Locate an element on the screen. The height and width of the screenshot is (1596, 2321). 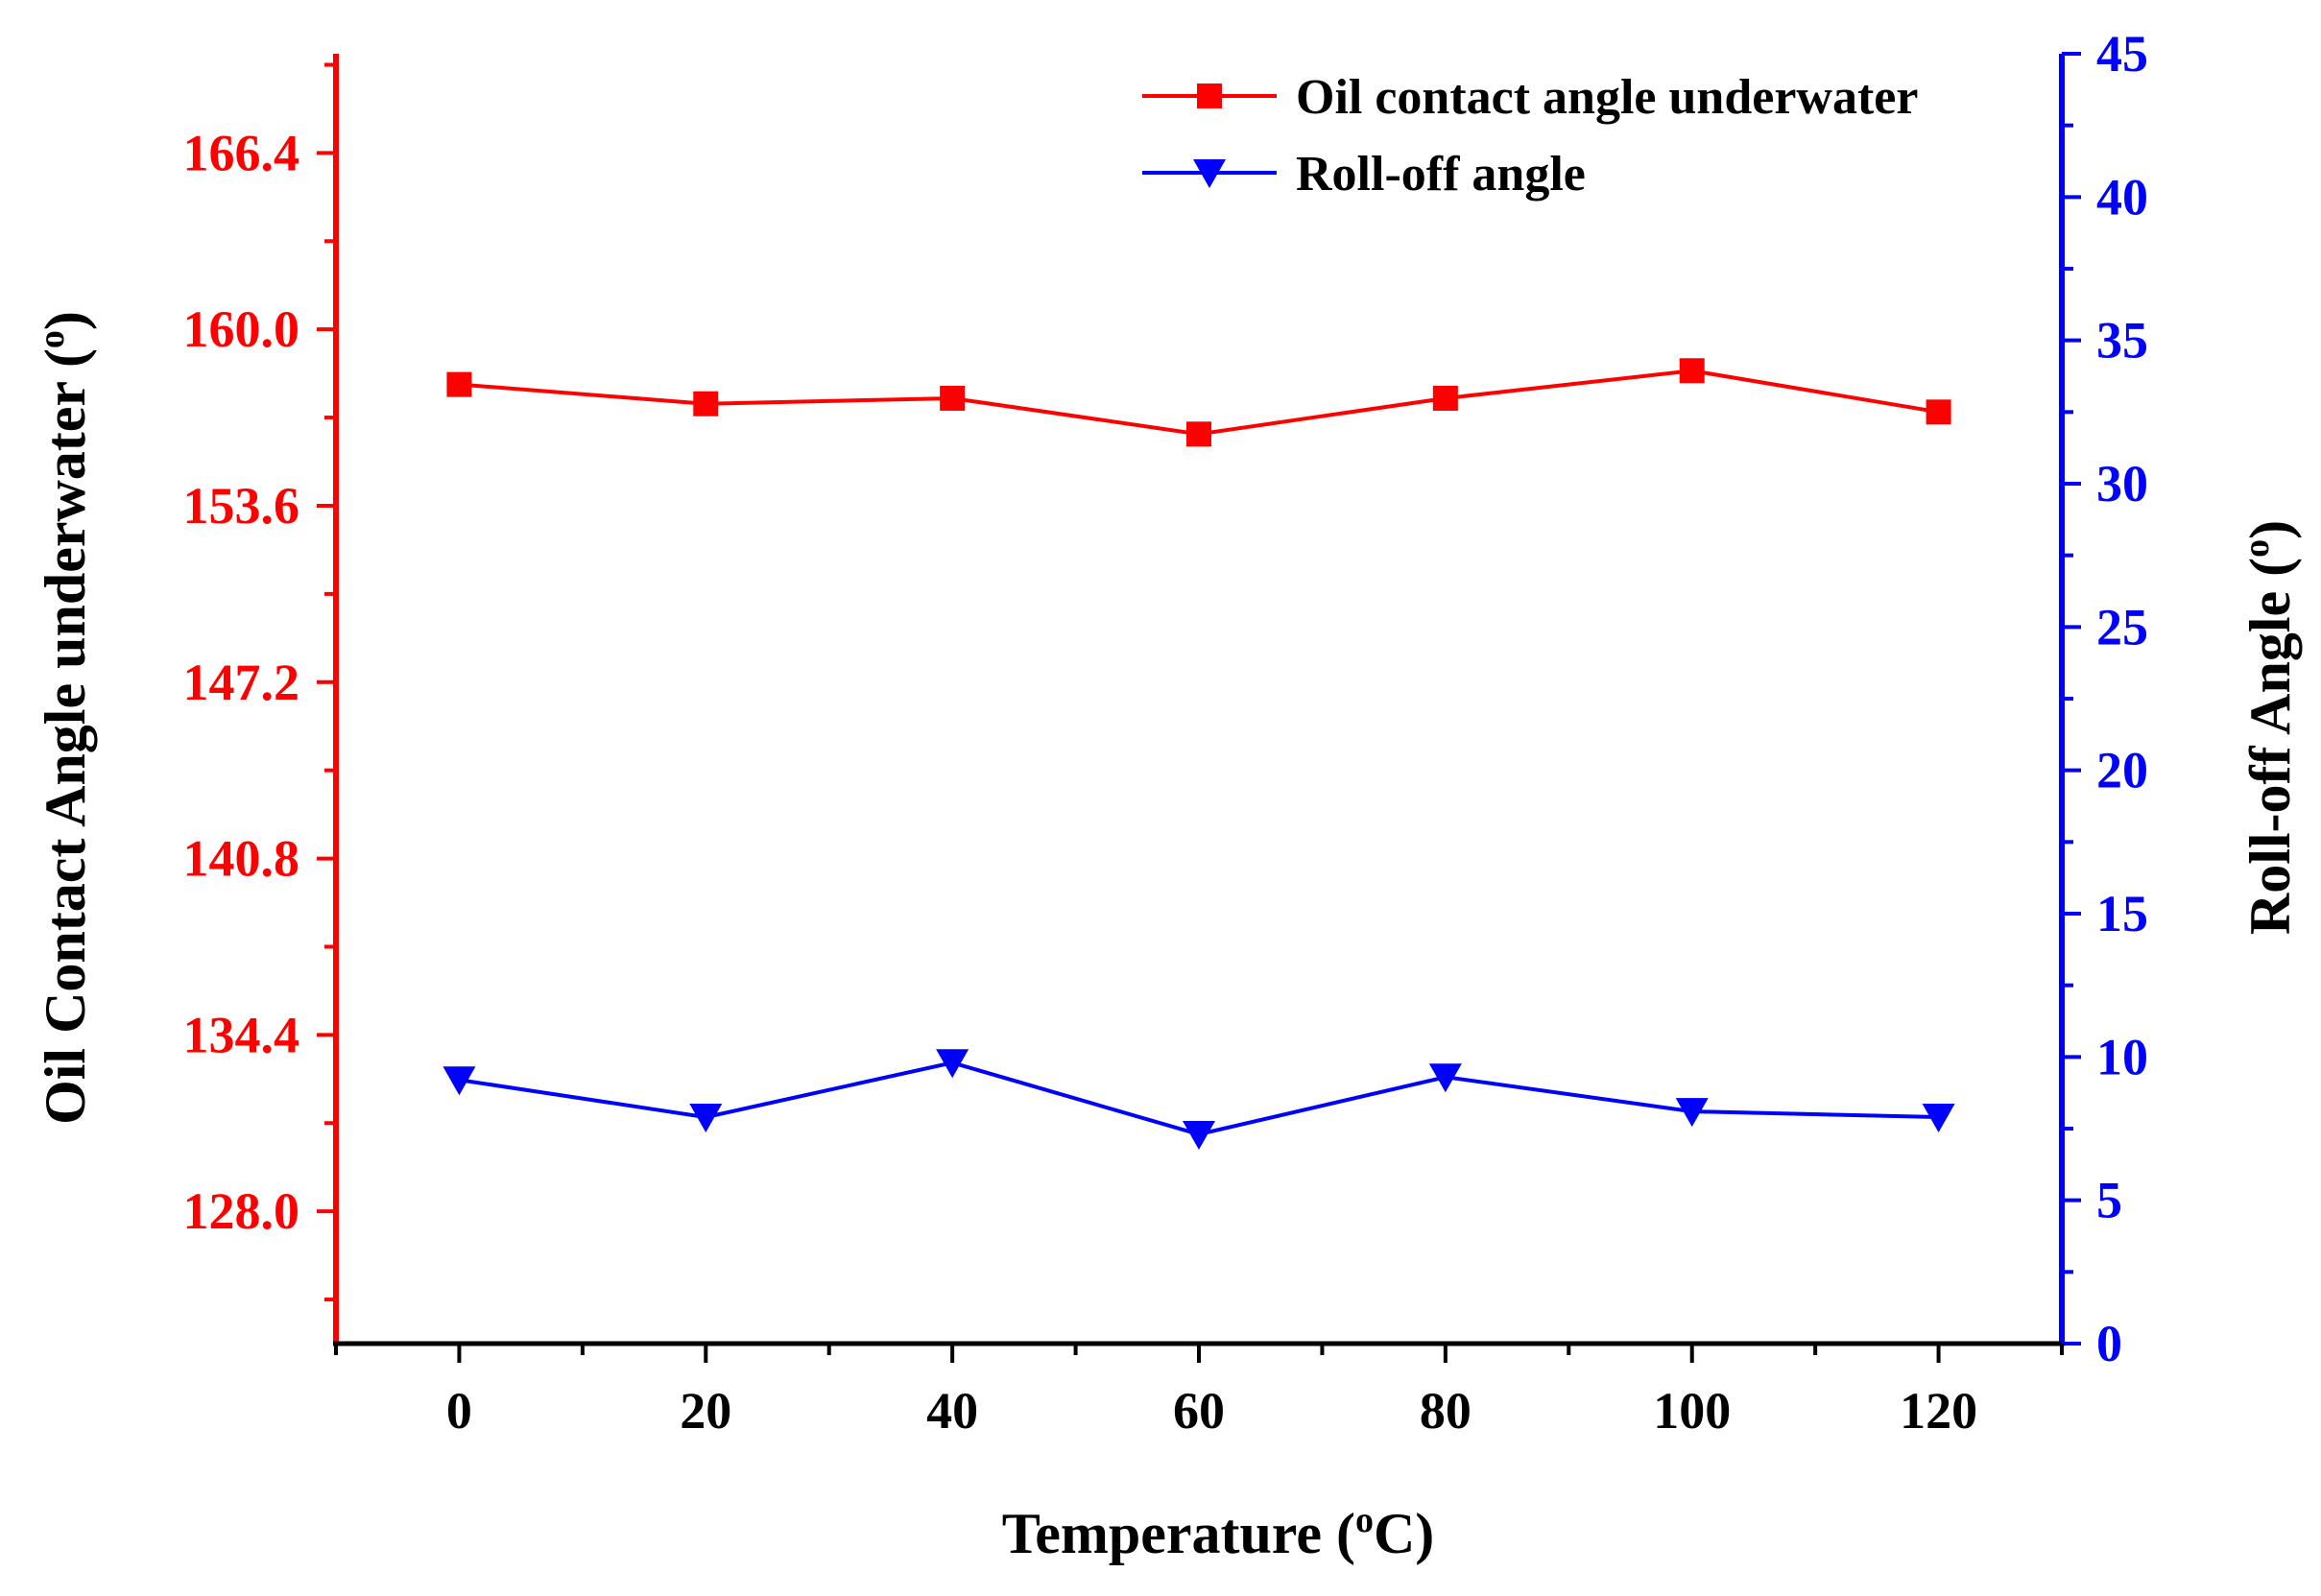
right-tick-label: 45 is located at coordinates (2122, 54).